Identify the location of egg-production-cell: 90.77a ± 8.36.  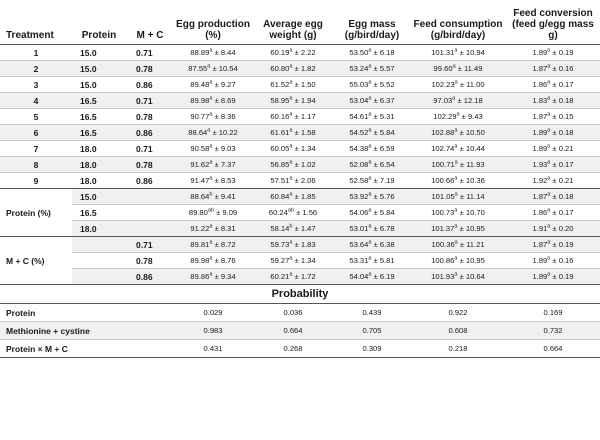
(213, 116).